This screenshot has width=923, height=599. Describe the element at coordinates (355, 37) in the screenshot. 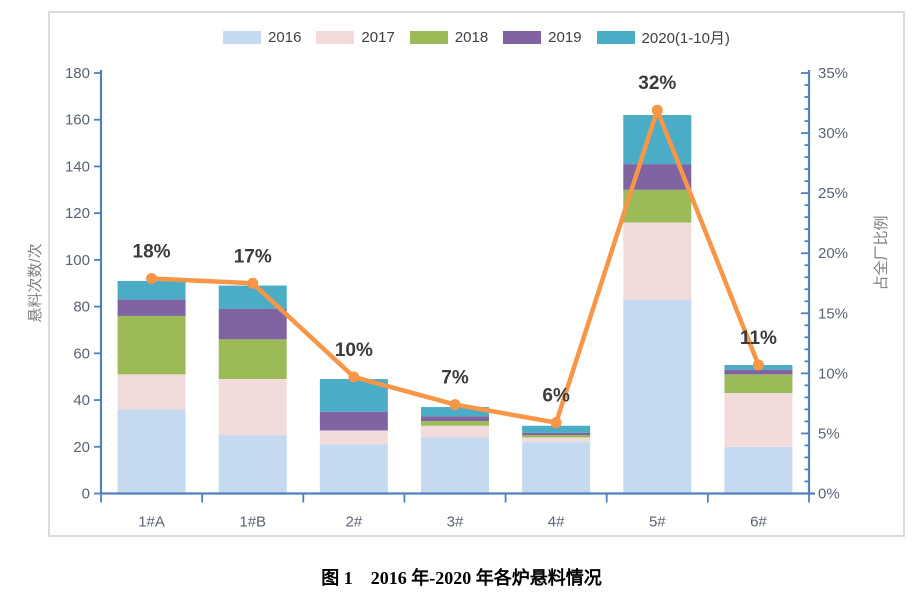

I see `legend-item-2017: 2017` at that location.